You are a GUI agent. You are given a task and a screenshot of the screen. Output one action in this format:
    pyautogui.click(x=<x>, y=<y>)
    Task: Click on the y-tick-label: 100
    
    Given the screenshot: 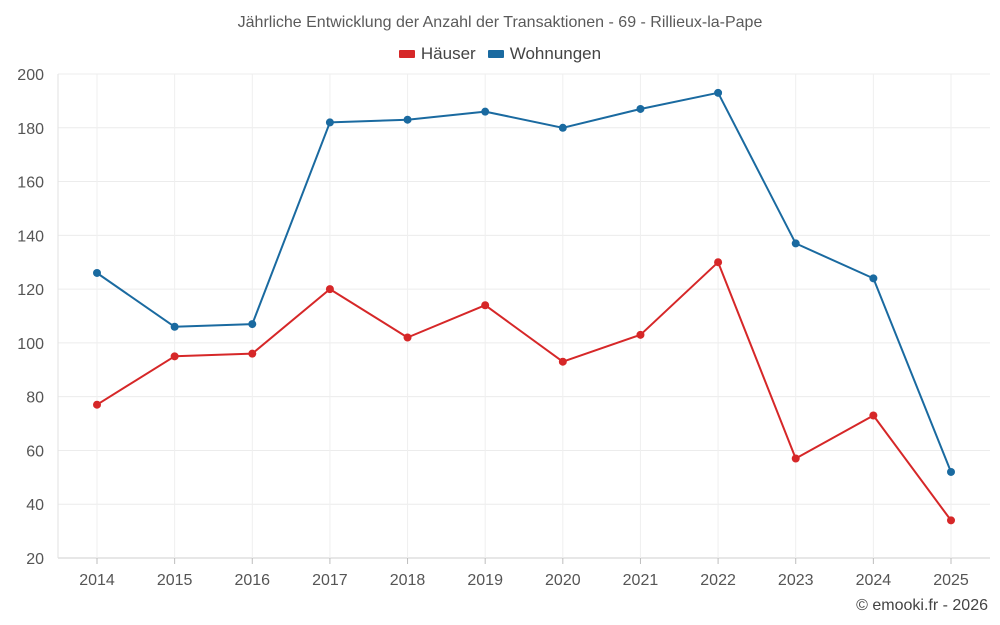 What is the action you would take?
    pyautogui.click(x=30, y=344)
    